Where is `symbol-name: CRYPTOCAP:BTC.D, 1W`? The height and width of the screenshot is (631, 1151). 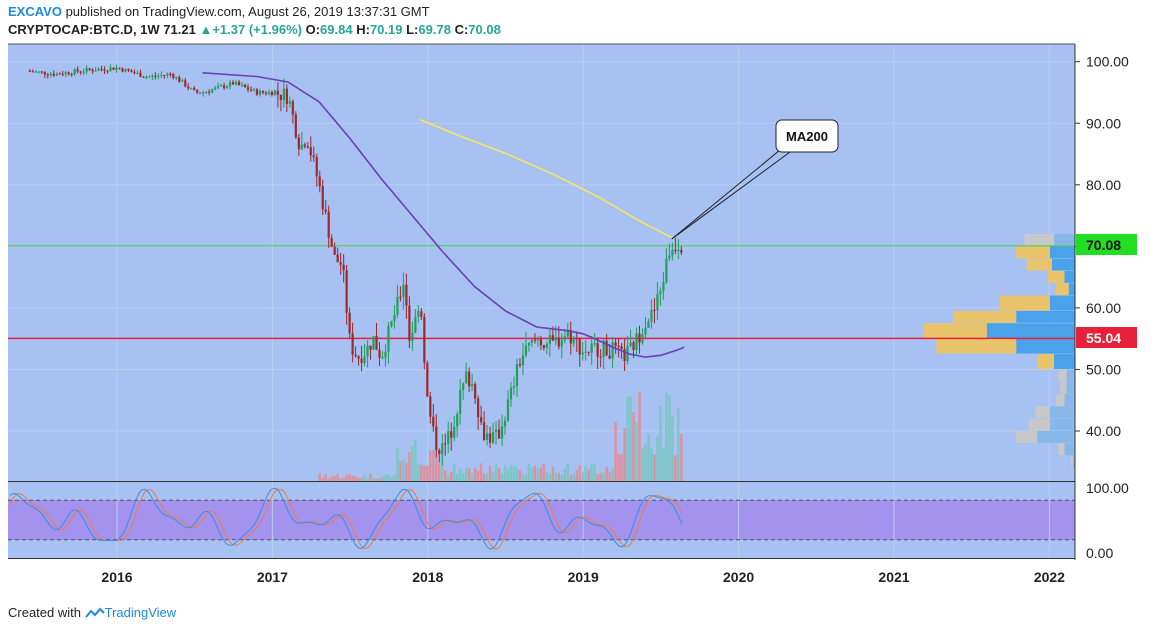 symbol-name: CRYPTOCAP:BTC.D, 1W is located at coordinates (84, 29).